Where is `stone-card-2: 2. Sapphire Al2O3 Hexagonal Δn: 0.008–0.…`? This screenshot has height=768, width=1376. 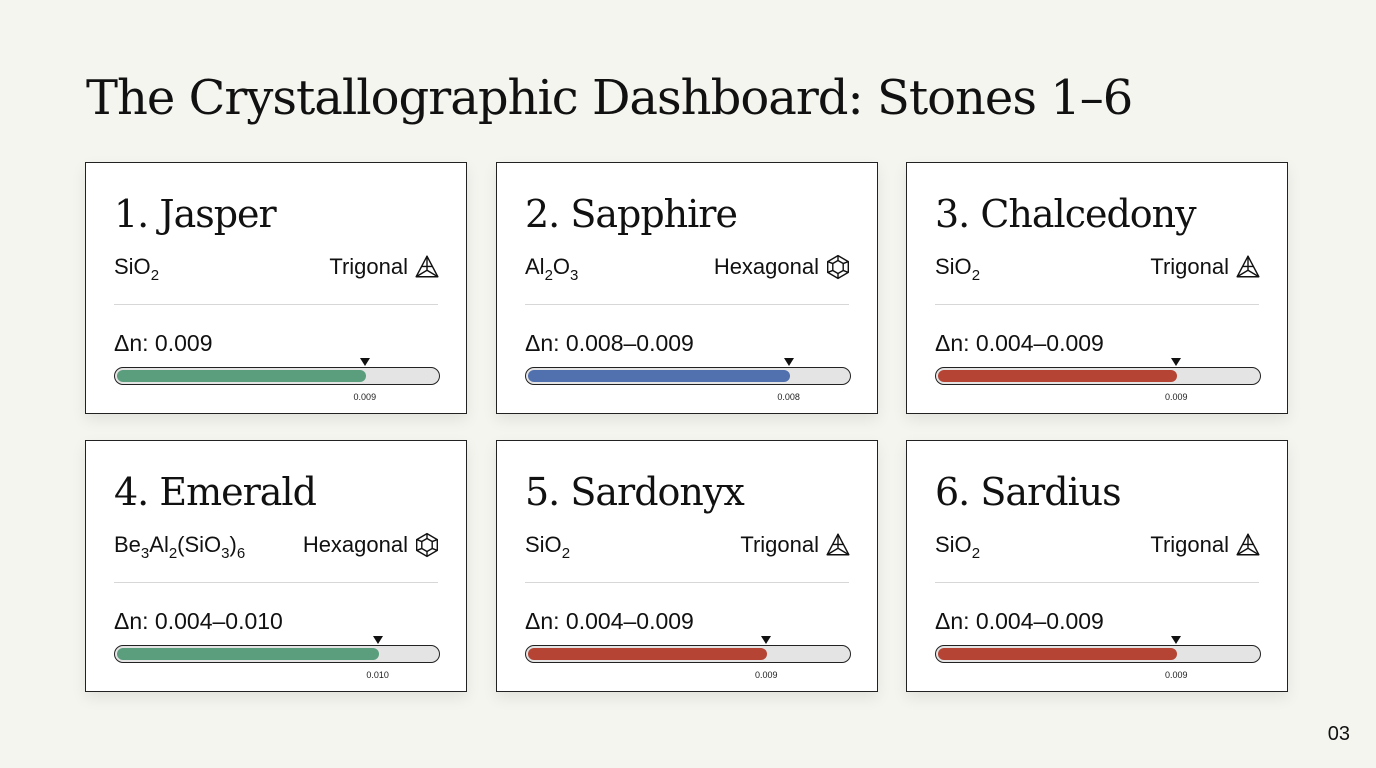
stone-card-2: 2. Sapphire Al2O3 Hexagonal Δn: 0.008–0.… is located at coordinates (687, 288).